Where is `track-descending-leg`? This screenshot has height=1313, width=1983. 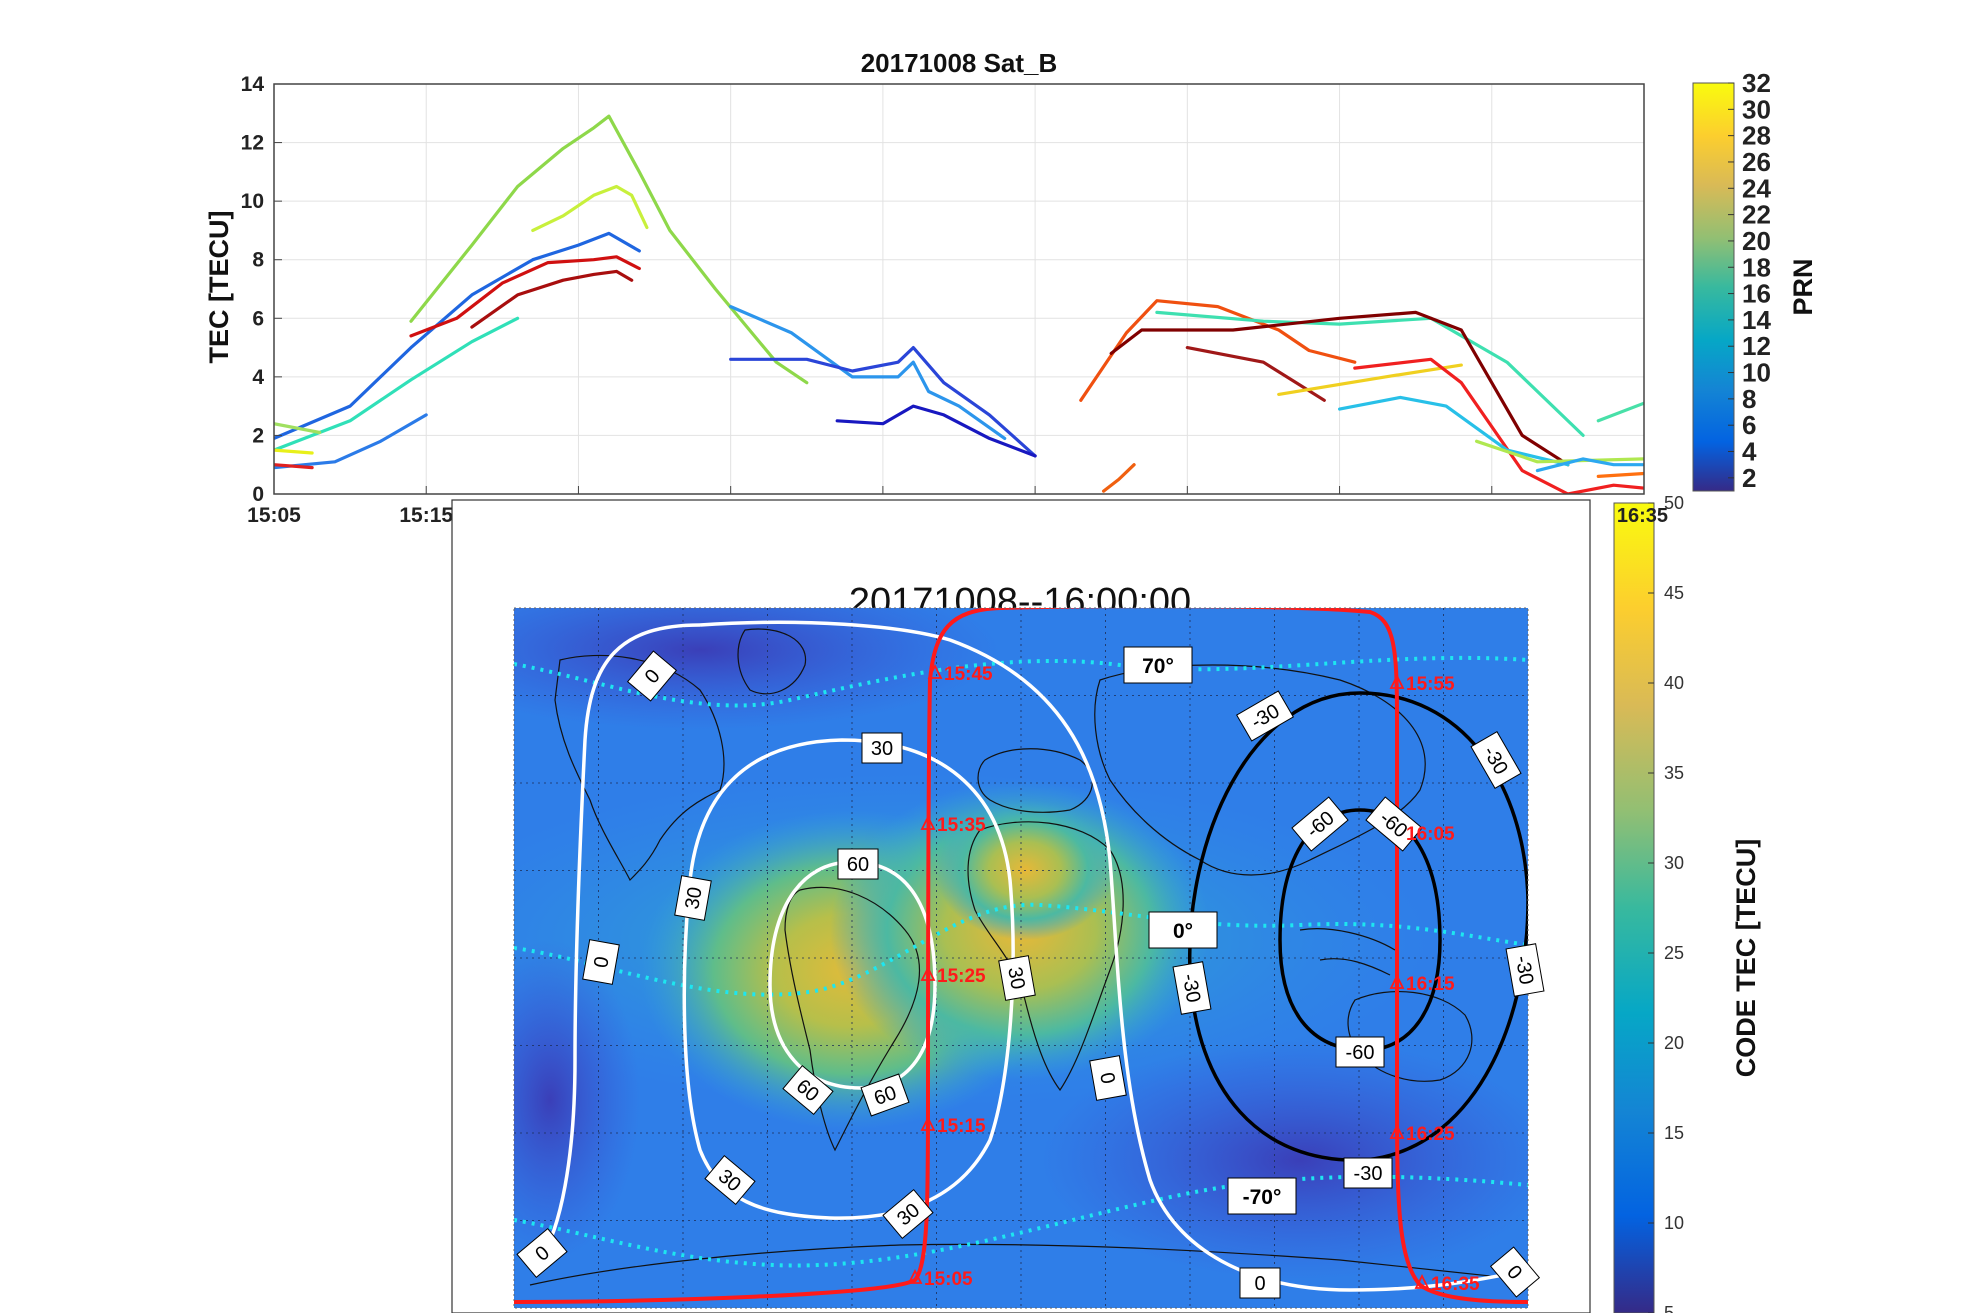
track-descending-leg is located at coordinates (1461, 1012).